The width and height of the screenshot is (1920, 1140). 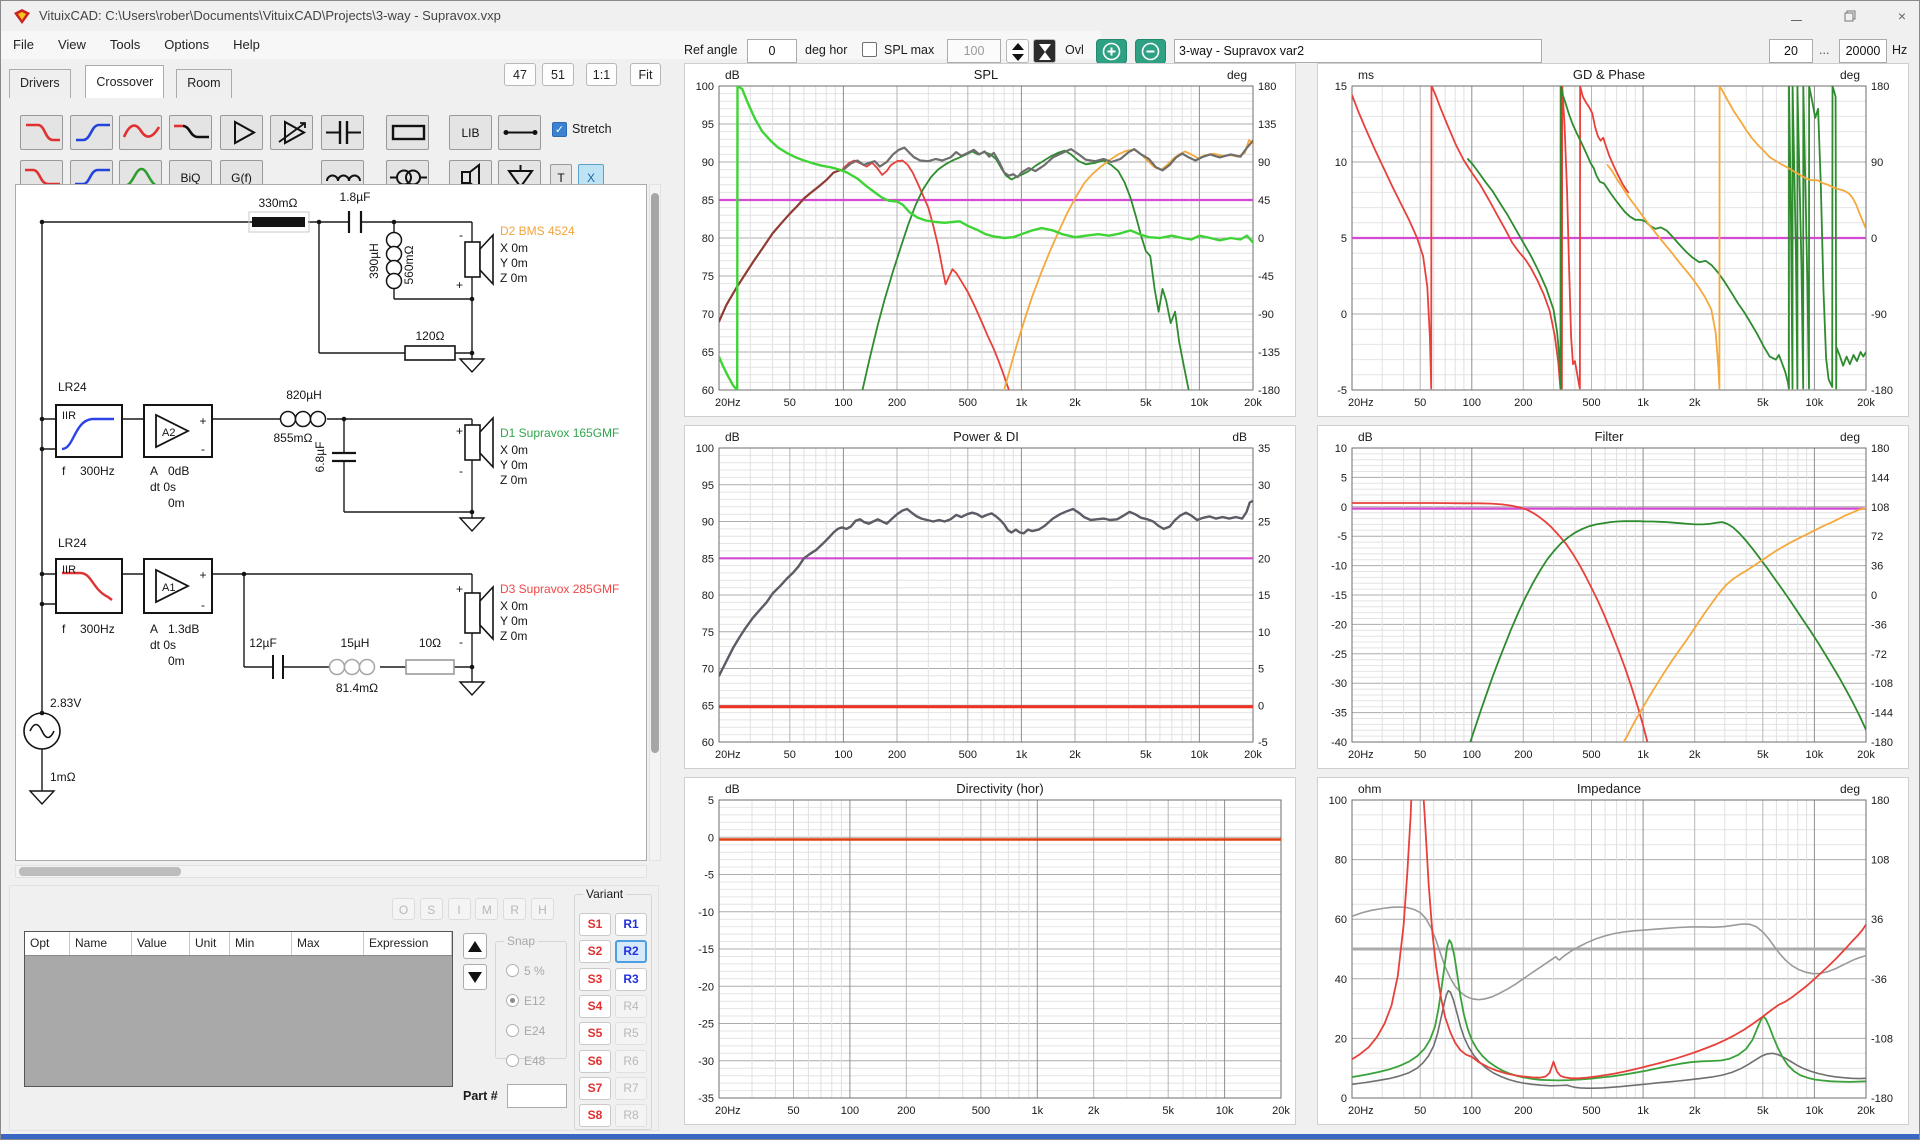 What do you see at coordinates (168, 433) in the screenshot?
I see `label-a2: A2` at bounding box center [168, 433].